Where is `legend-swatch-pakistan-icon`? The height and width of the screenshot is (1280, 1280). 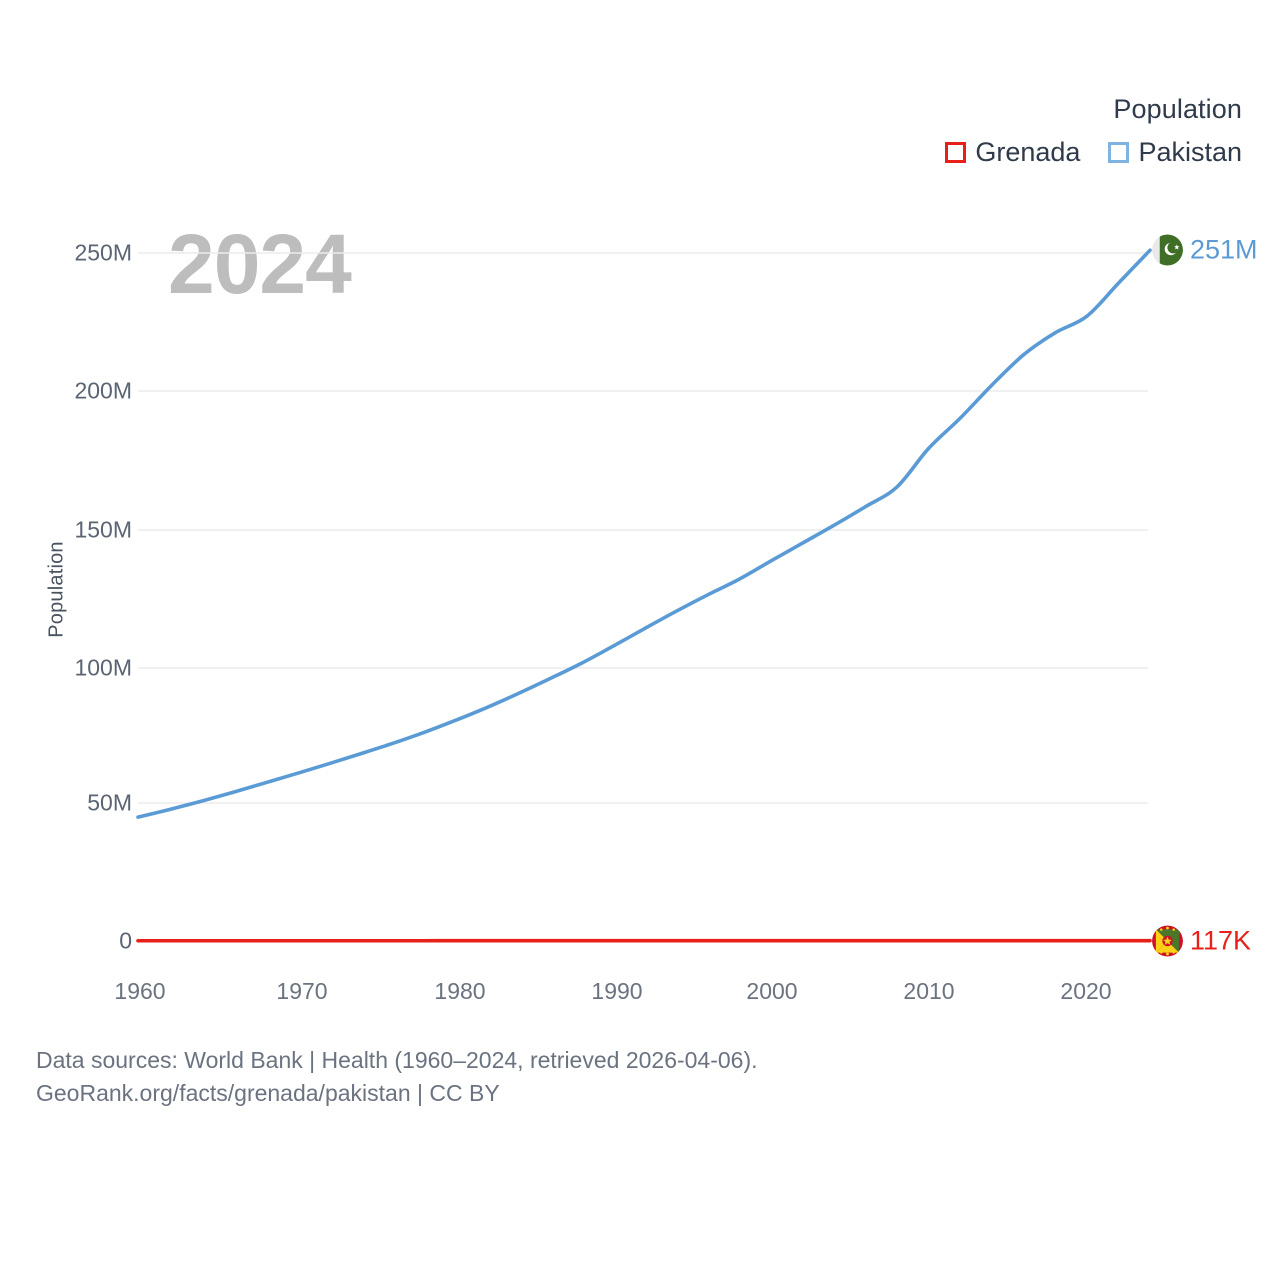
legend-swatch-pakistan-icon is located at coordinates (1119, 152).